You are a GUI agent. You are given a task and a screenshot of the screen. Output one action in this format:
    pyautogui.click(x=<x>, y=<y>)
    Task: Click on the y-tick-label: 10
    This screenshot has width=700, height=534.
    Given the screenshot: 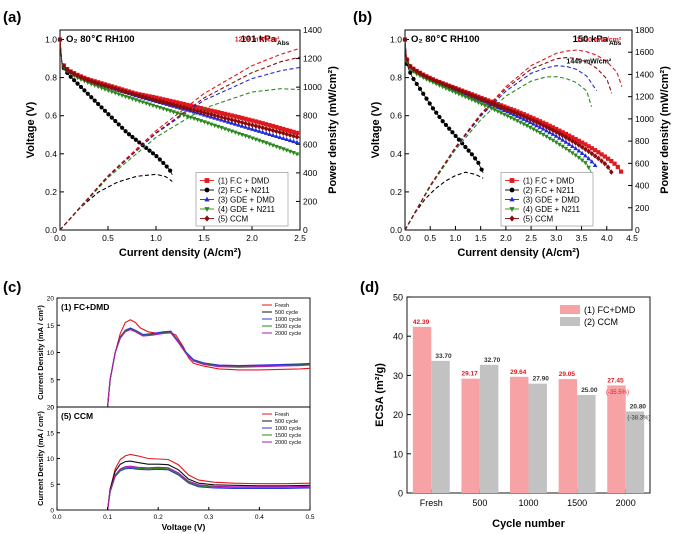 What is the action you would take?
    pyautogui.click(x=51, y=353)
    